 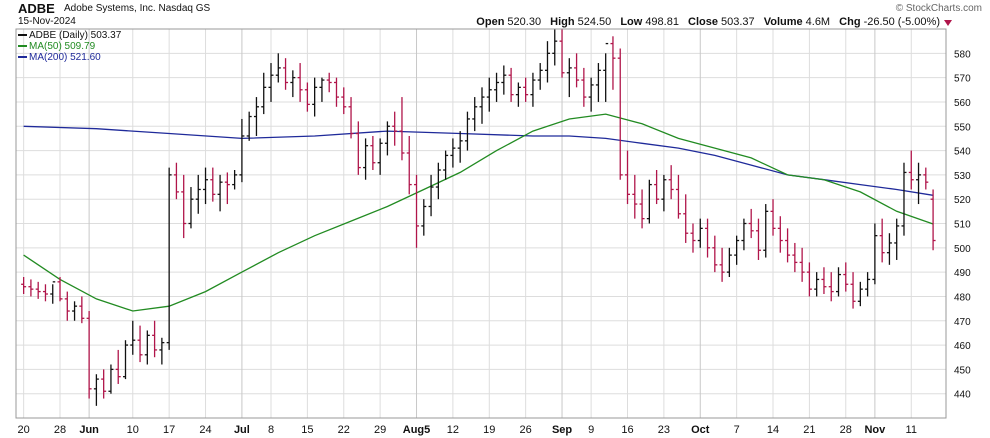 I want to click on open-value: 520.30, so click(x=524, y=22).